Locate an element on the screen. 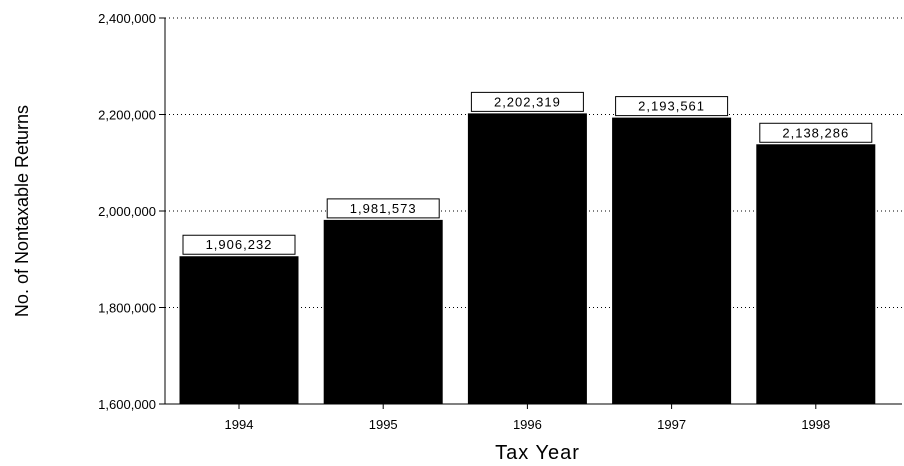 The width and height of the screenshot is (904, 466). x-tick-label: 1998 is located at coordinates (815, 424).